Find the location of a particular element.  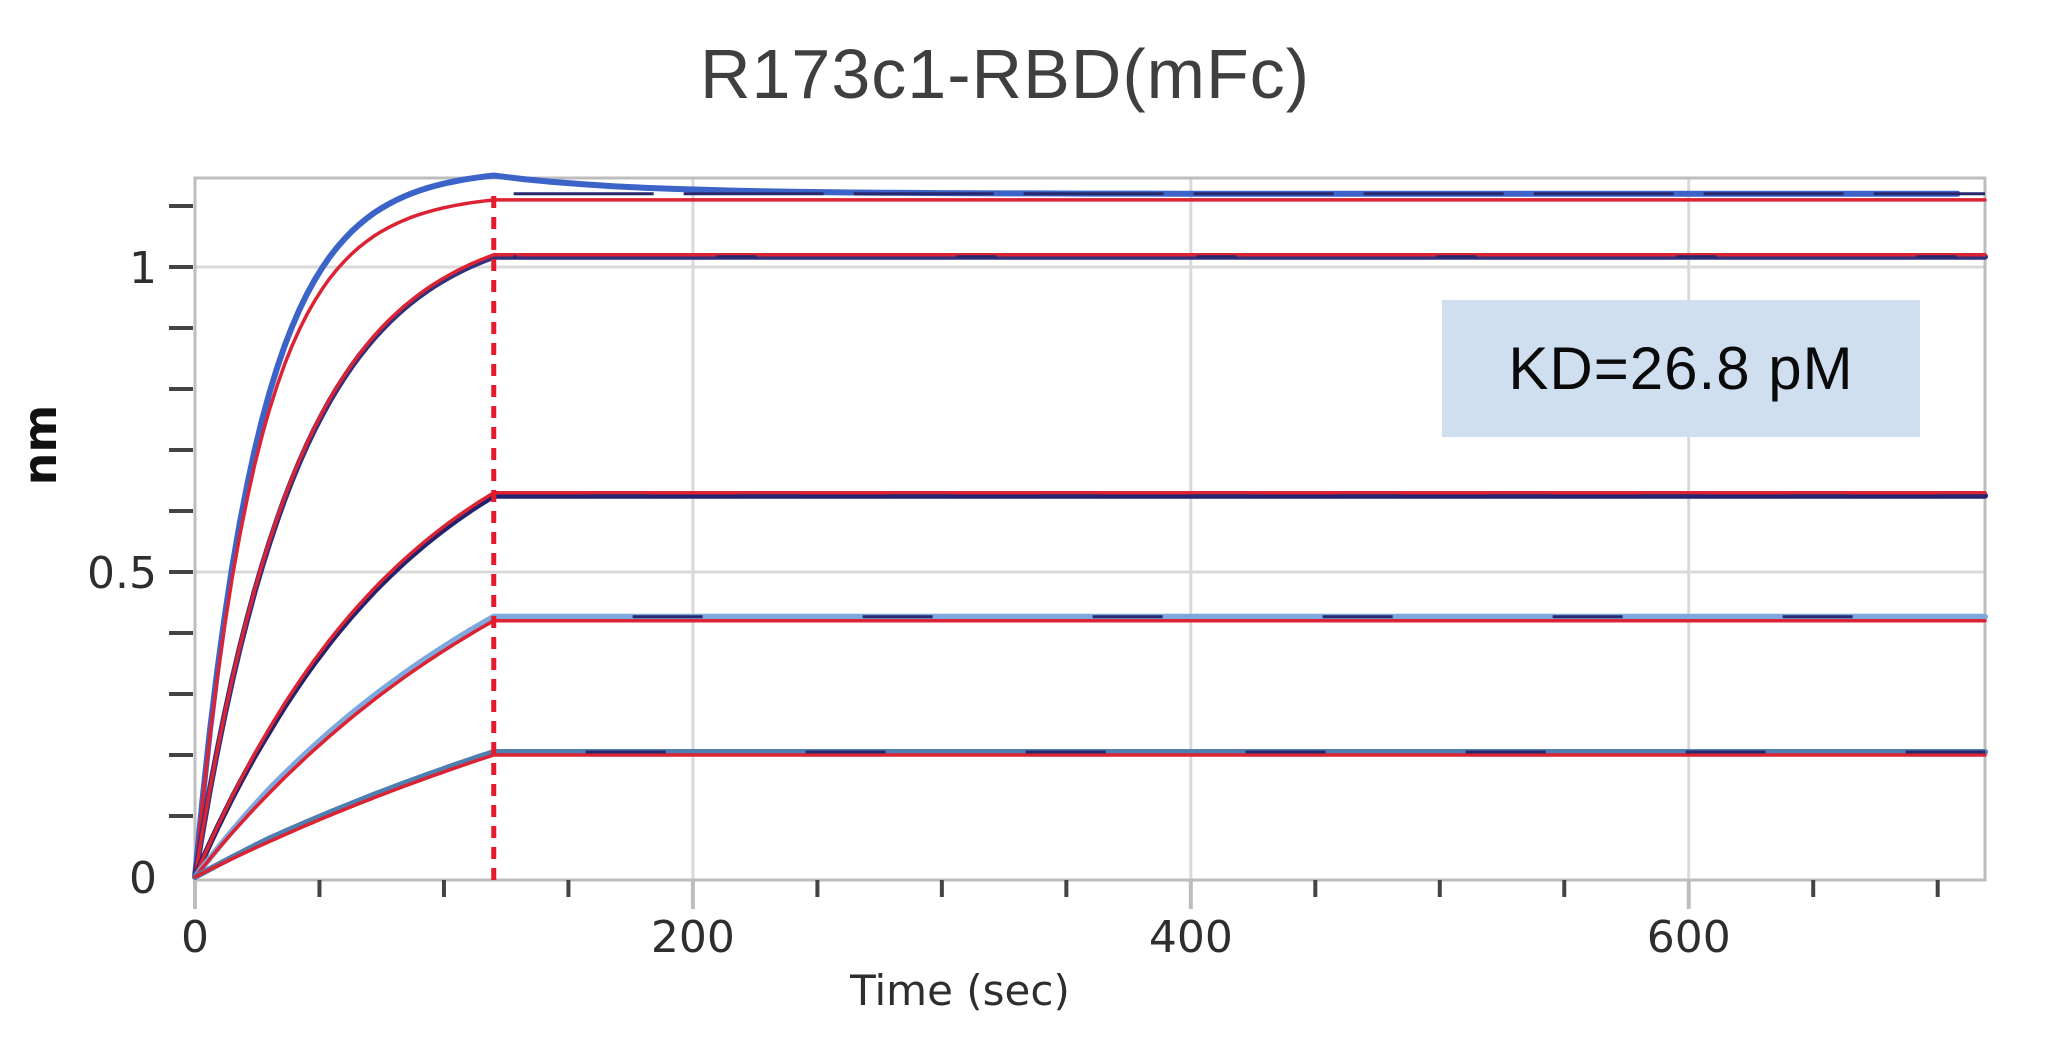

x-axis-title: Time (sec) is located at coordinates (960, 990).